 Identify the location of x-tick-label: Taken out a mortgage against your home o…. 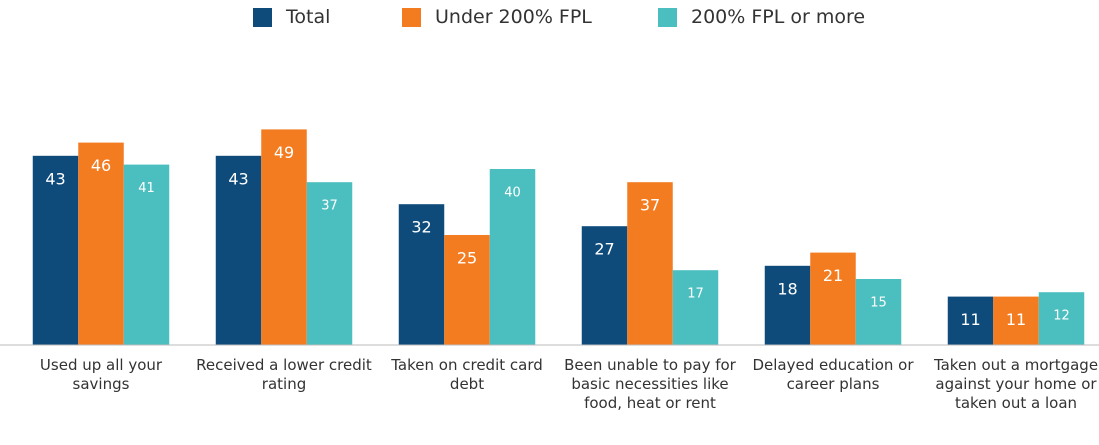
(1016, 384).